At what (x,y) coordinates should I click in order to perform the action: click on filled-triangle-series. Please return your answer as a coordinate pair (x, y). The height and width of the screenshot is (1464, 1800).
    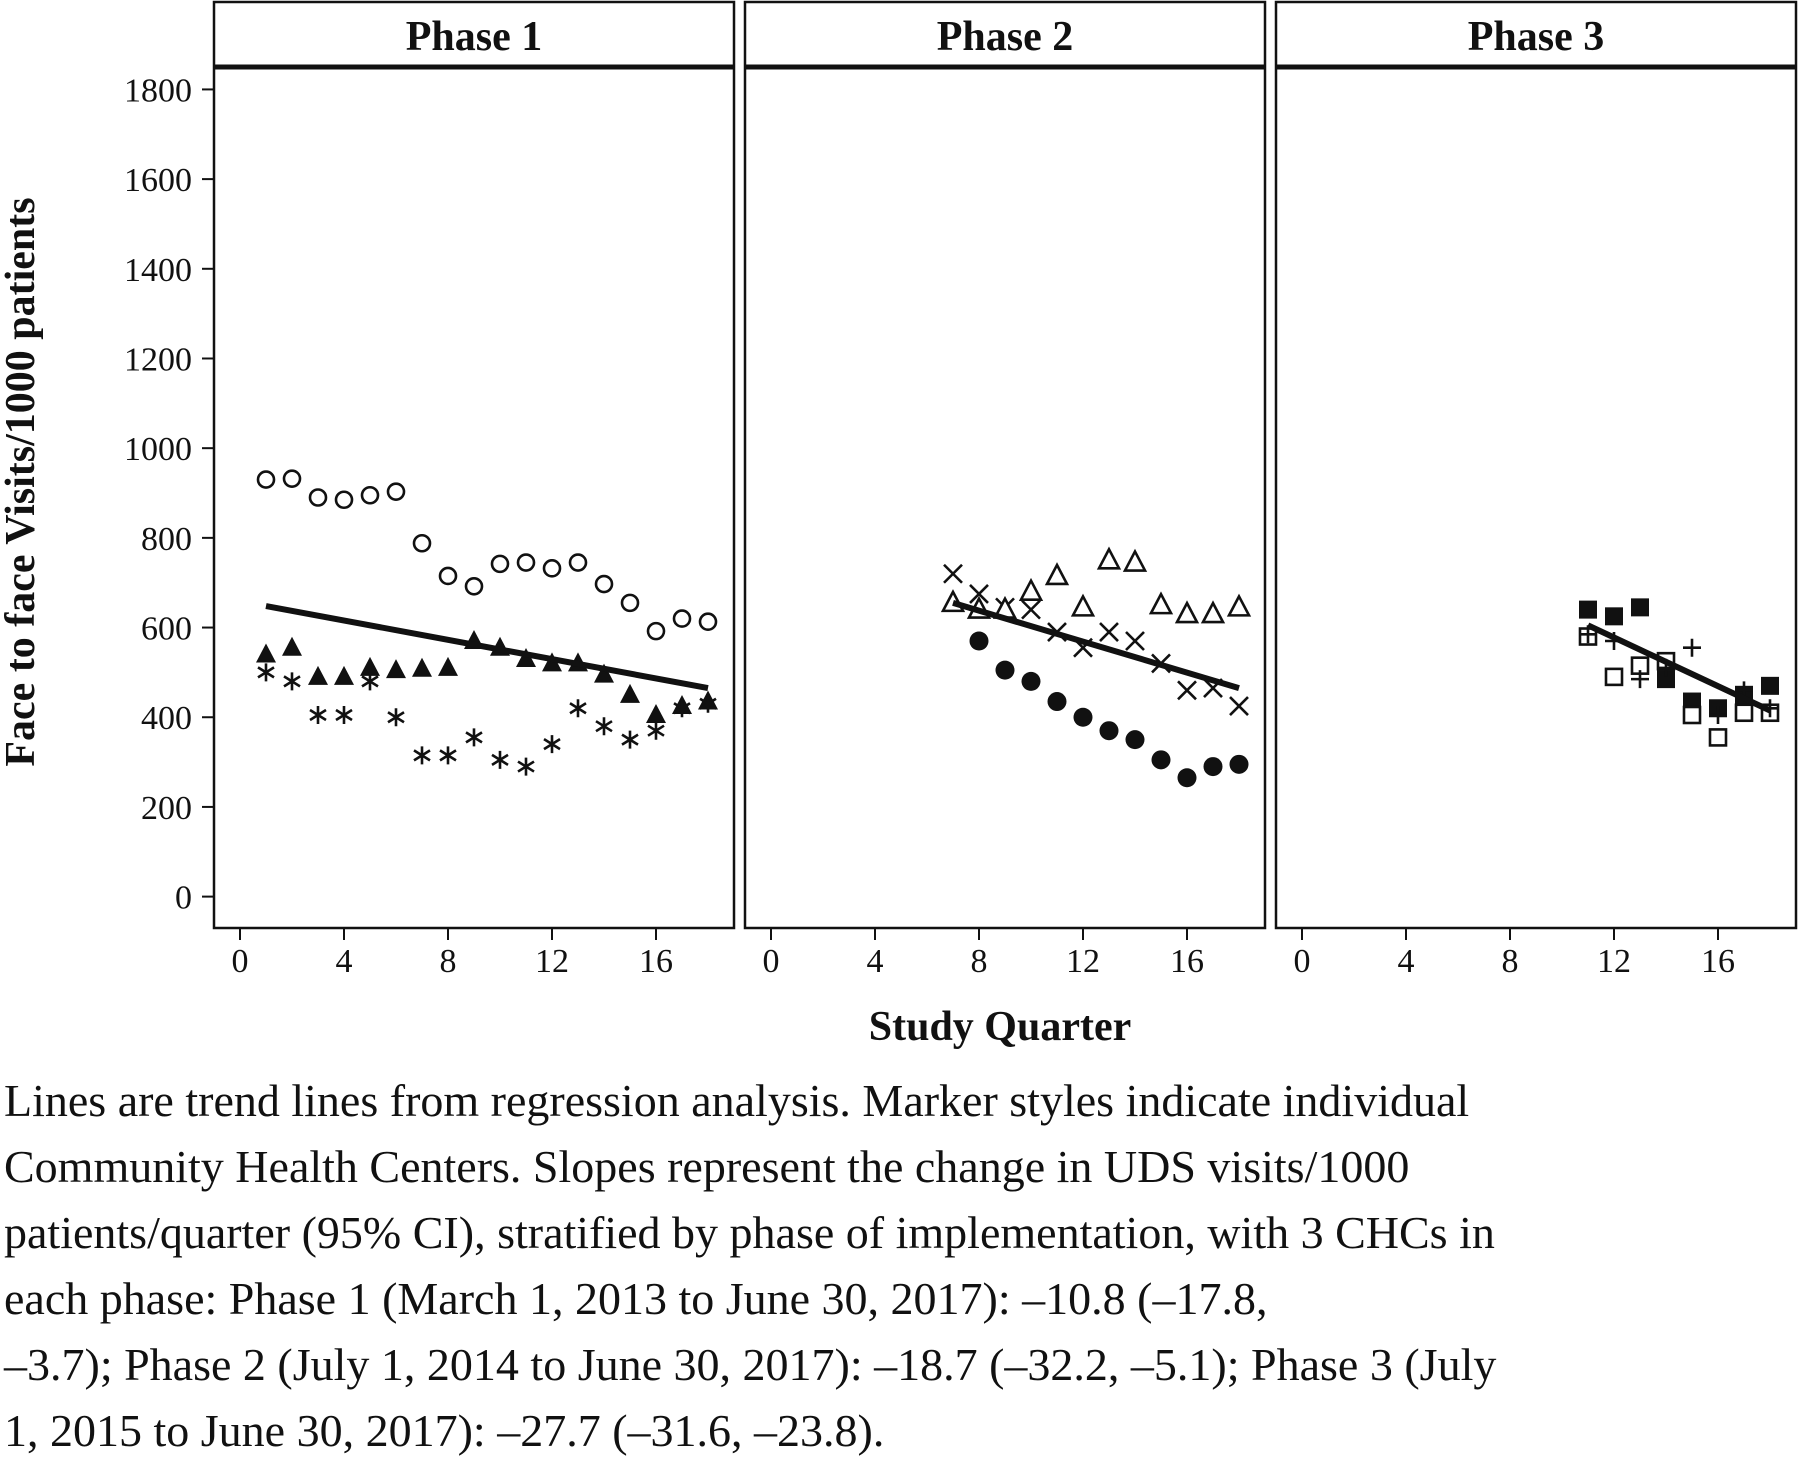
    Looking at the image, I should click on (487, 676).